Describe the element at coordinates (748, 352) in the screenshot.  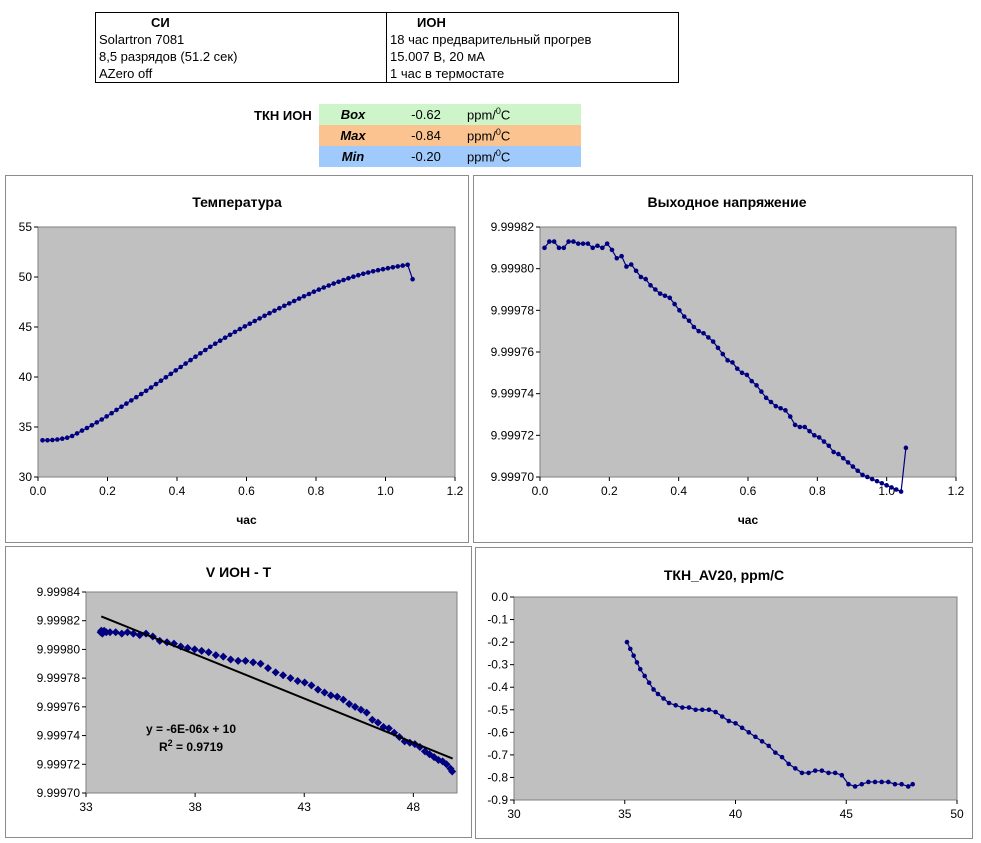
I see `plot-area` at that location.